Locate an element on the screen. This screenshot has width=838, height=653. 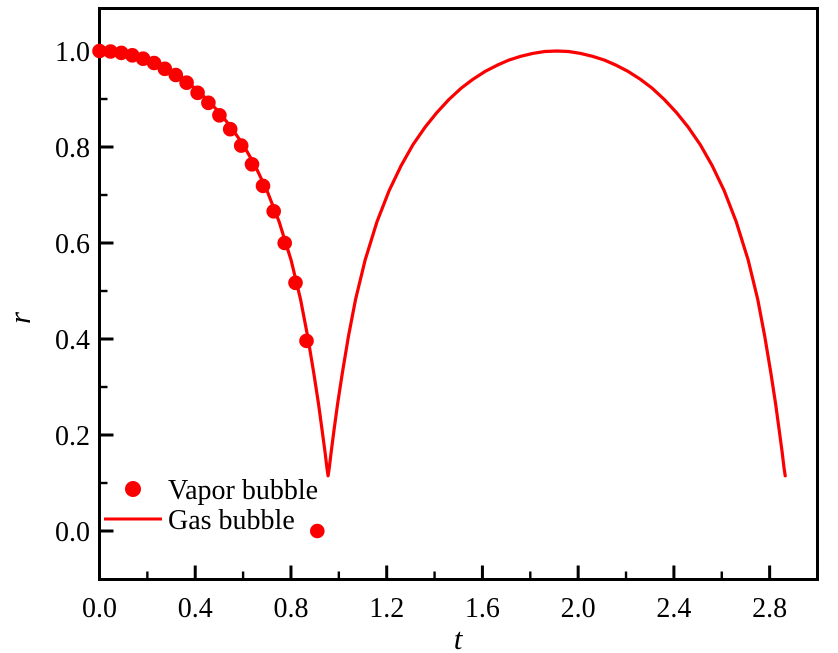
legend-vapor-label: Vapor bubble is located at coordinates (243, 490).